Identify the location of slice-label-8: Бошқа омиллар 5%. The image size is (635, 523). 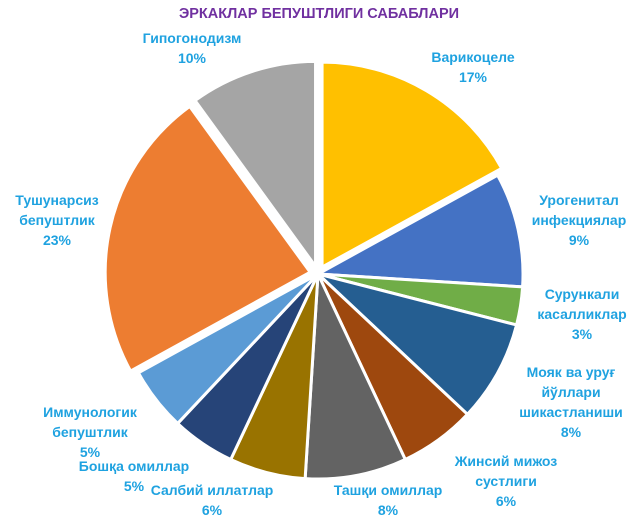
(134, 476).